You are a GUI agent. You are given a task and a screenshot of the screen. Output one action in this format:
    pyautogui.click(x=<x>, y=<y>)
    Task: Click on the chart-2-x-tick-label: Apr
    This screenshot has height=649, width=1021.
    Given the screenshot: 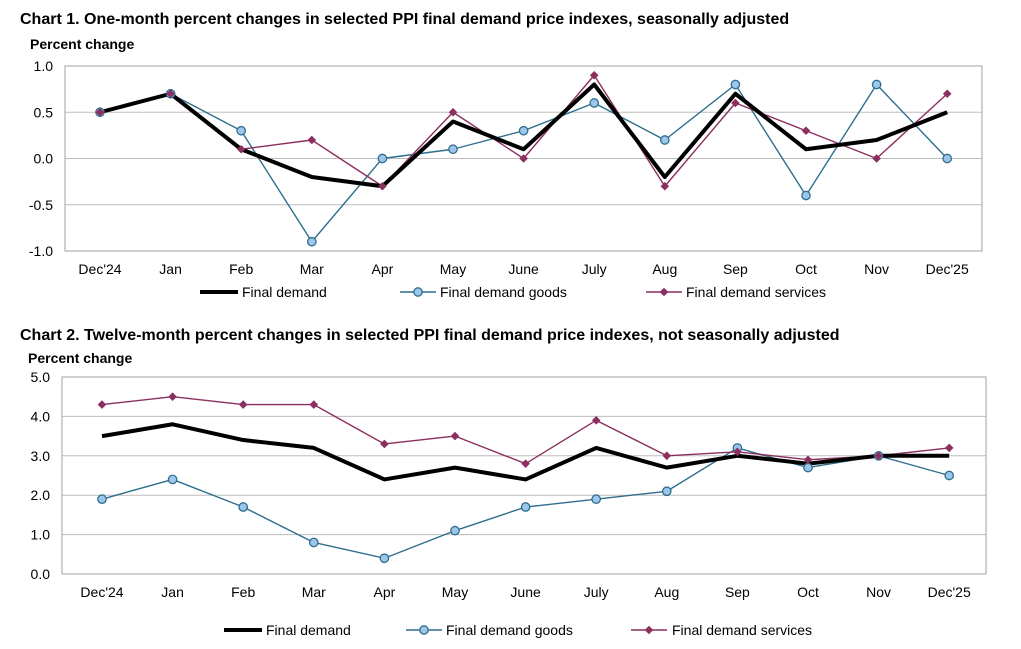 What is the action you would take?
    pyautogui.click(x=385, y=592)
    